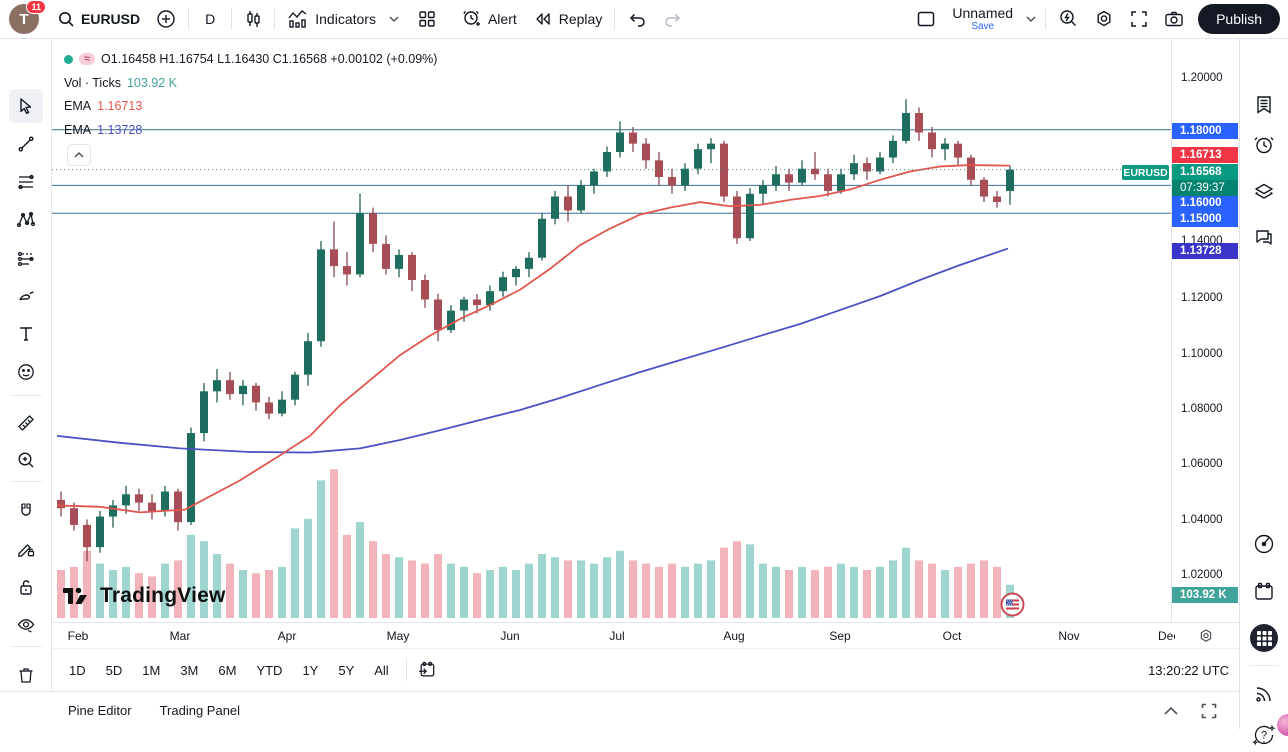 This screenshot has width=1288, height=752. Describe the element at coordinates (166, 19) in the screenshot. I see `compare-add-symbol-button` at that location.